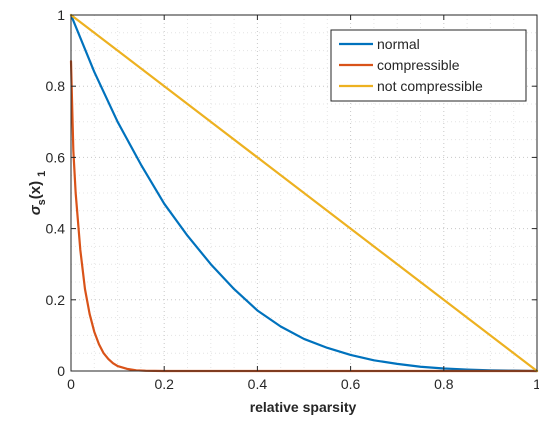  I want to click on y-tick-label: 0, so click(61, 371).